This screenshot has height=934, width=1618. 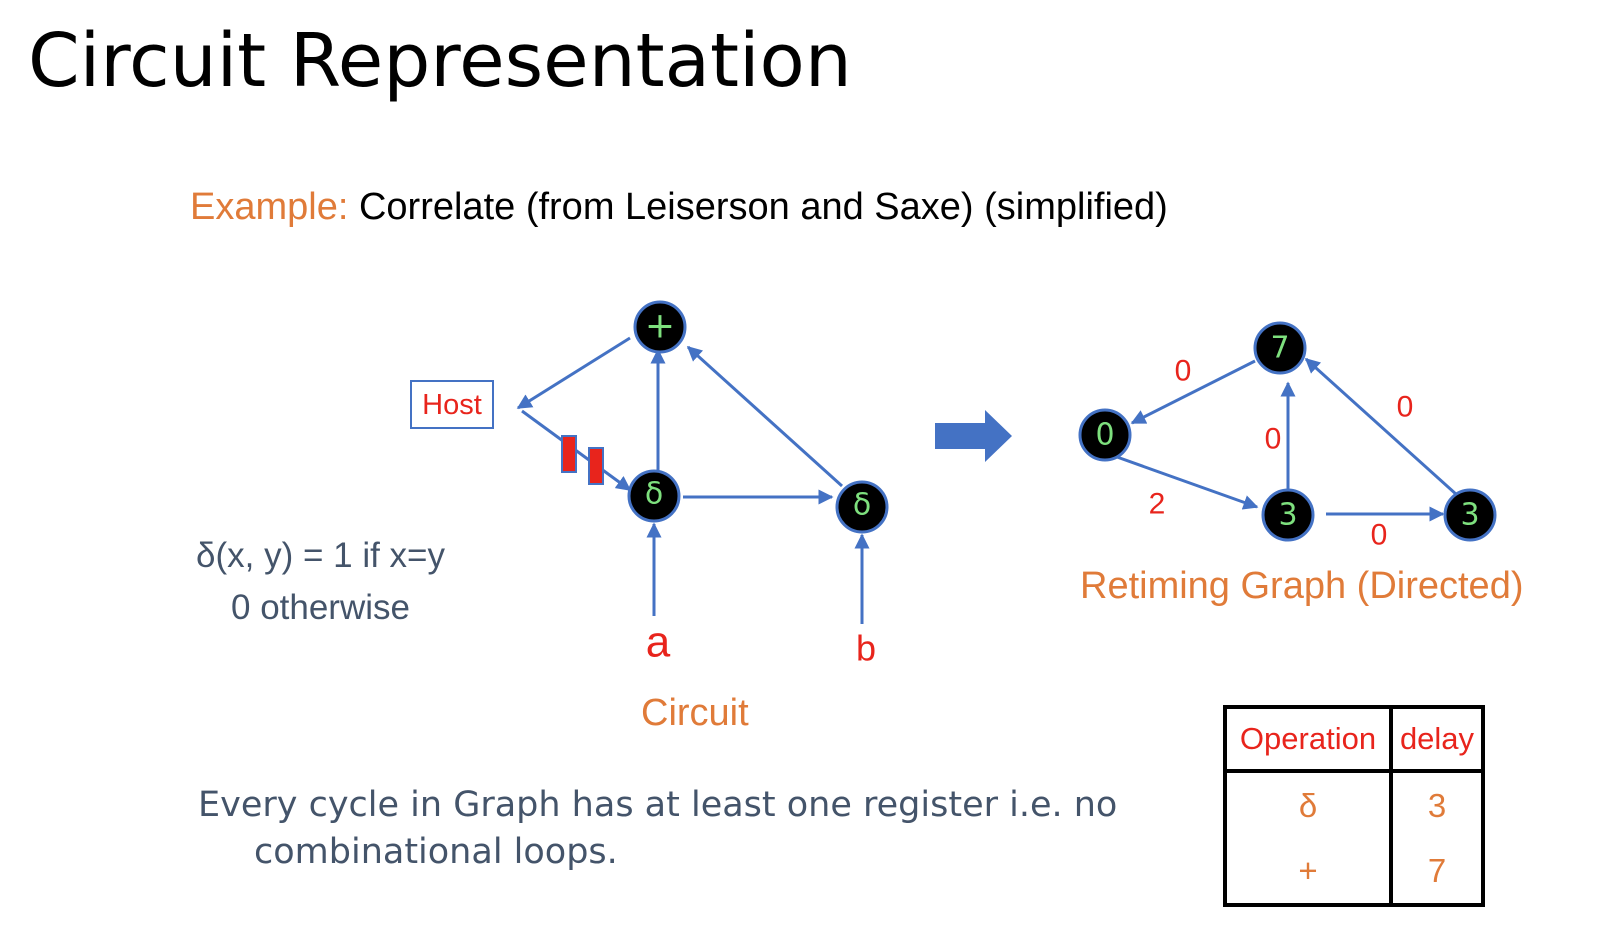 I want to click on cycle-note-line2: combinational loops., so click(x=436, y=852).